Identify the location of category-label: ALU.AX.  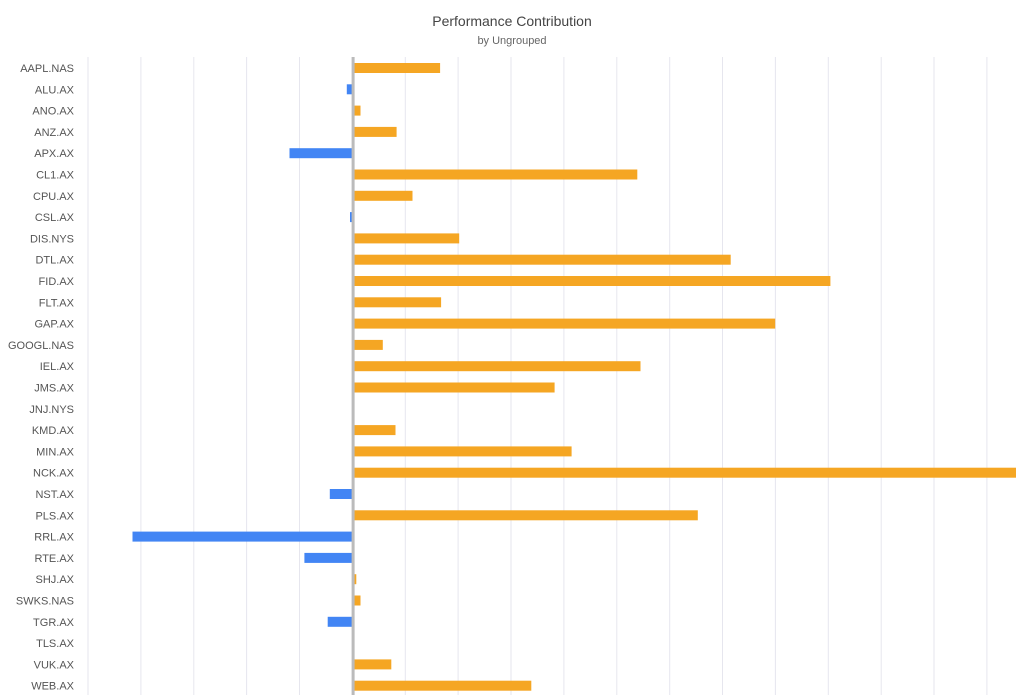
(55, 90).